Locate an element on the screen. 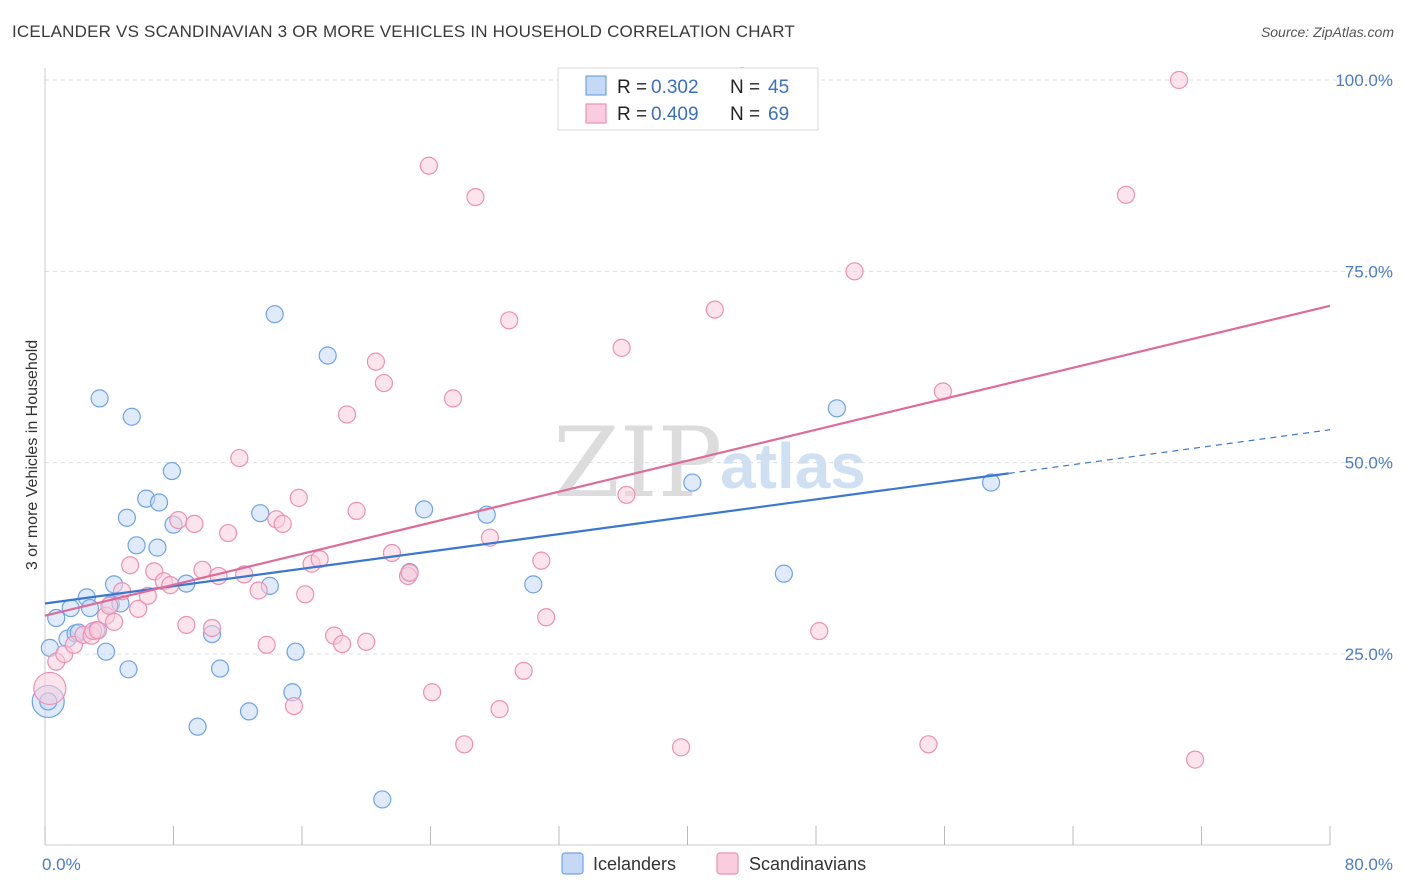 The image size is (1406, 892). legend-swatch-icelanders is located at coordinates (596, 85).